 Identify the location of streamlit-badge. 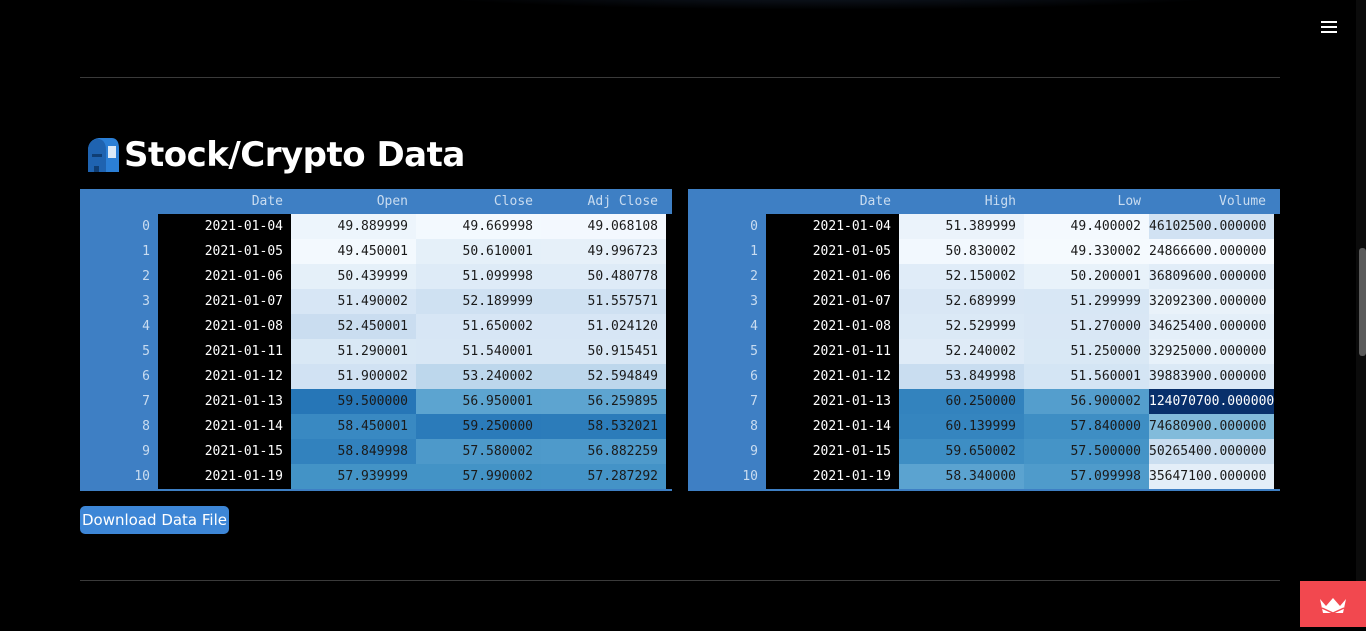
(1333, 604).